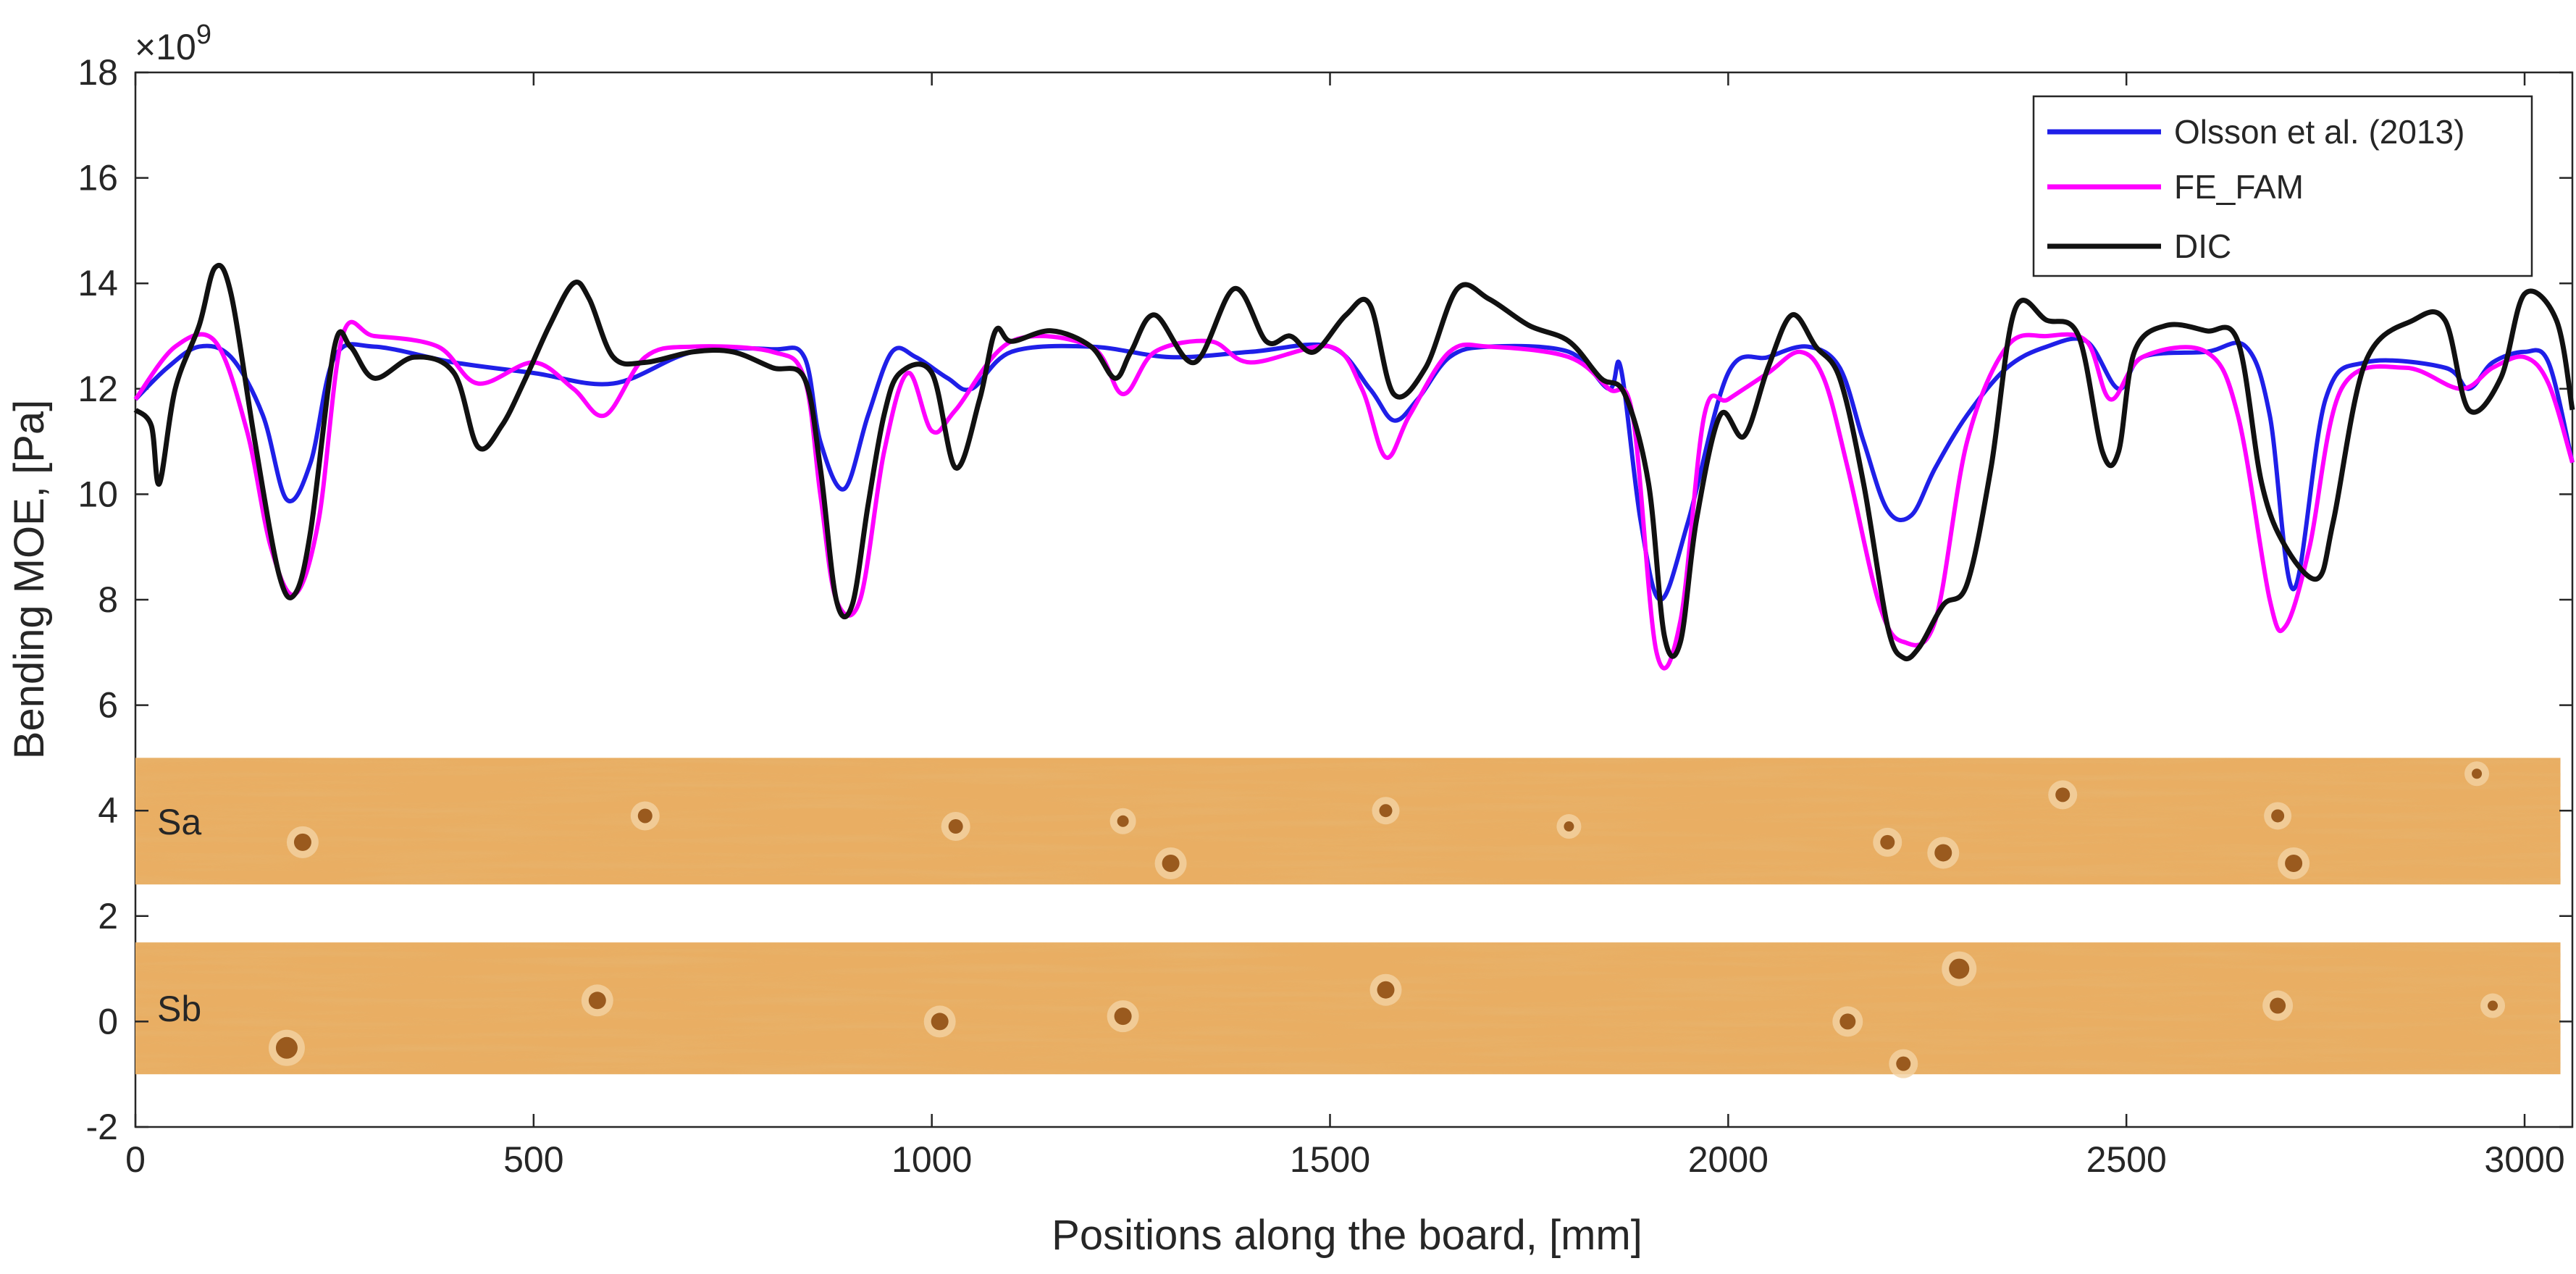  Describe the element at coordinates (29, 580) in the screenshot. I see `y-axis-title: Bending MOE, [Pa]` at that location.